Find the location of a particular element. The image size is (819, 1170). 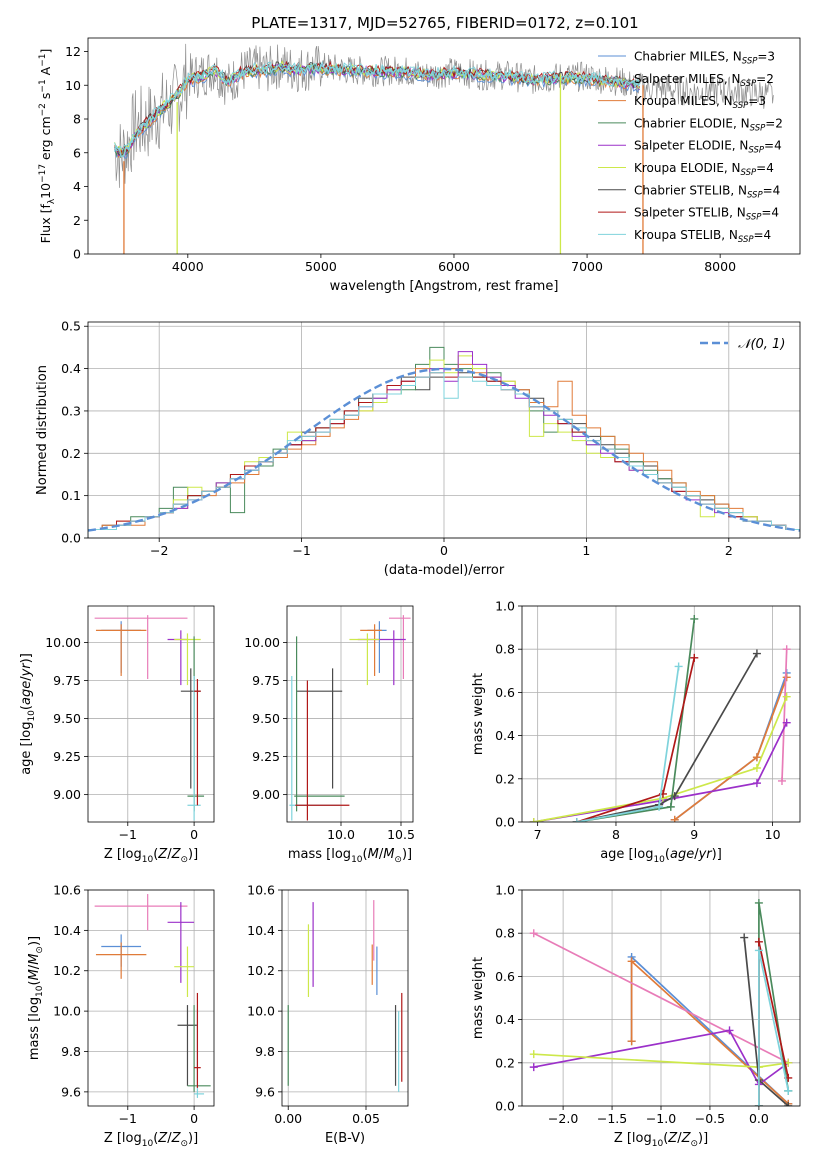

x-tick-label: 7000 is located at coordinates (587, 266).